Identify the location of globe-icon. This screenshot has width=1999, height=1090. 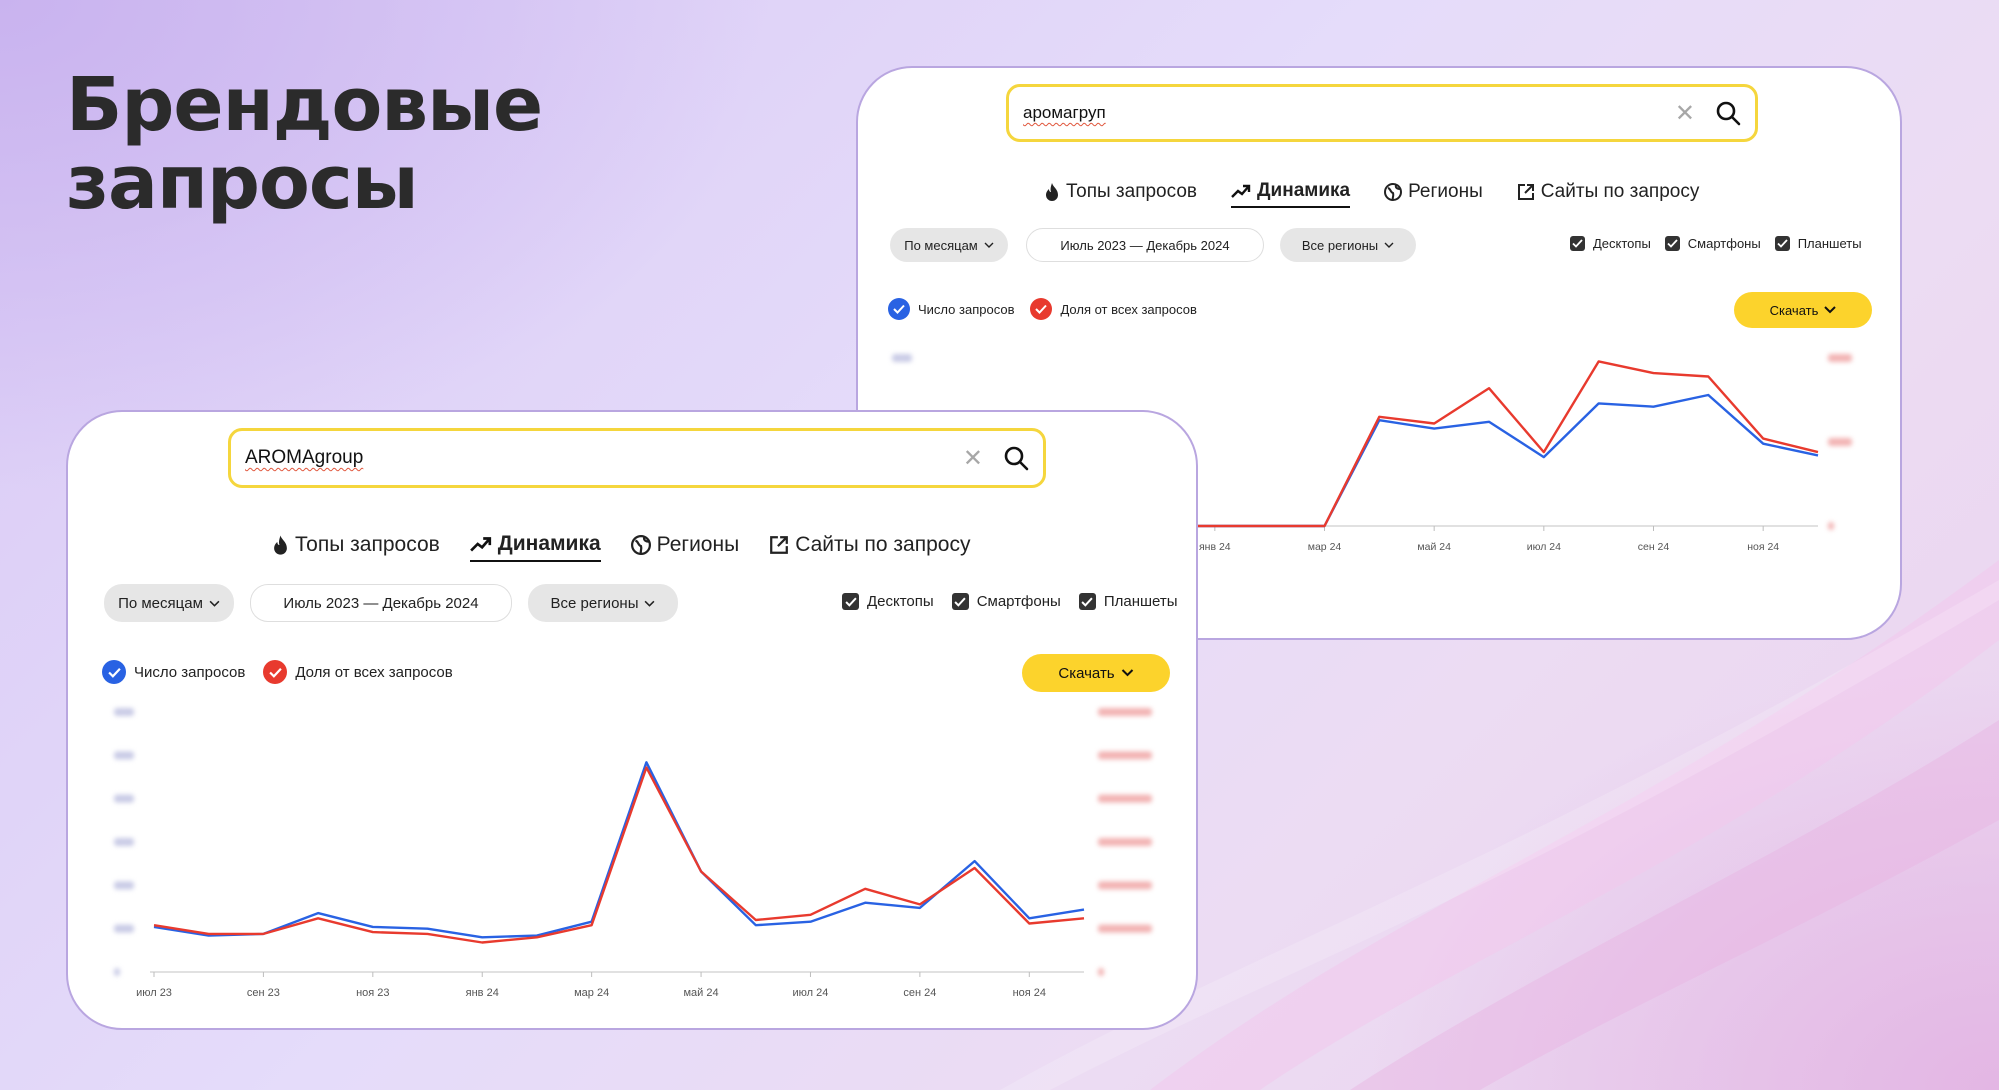
(1393, 192).